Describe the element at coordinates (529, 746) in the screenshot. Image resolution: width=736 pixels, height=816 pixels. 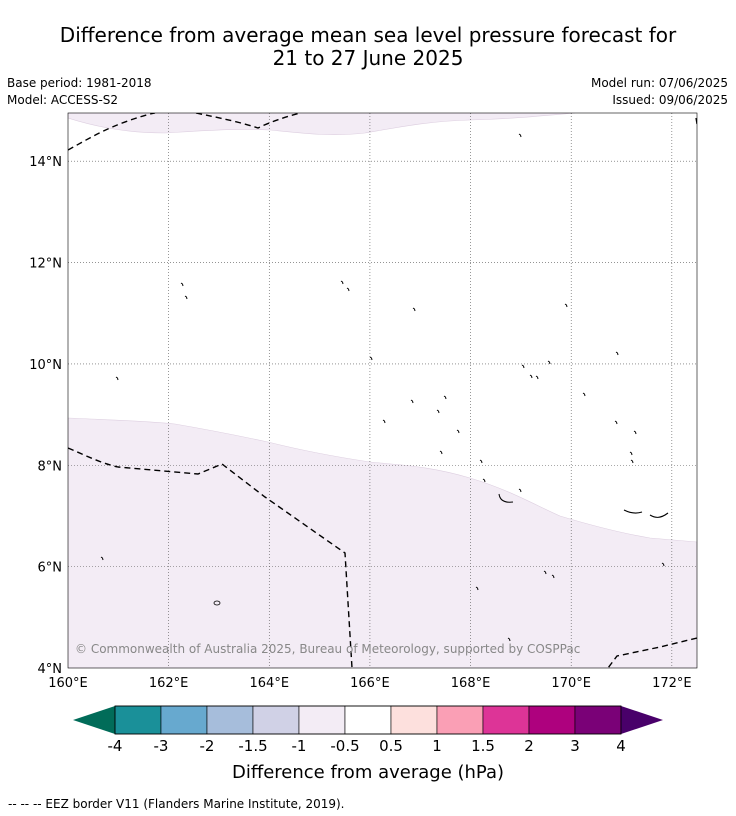
I see `colorbar-tick-label: 2` at that location.